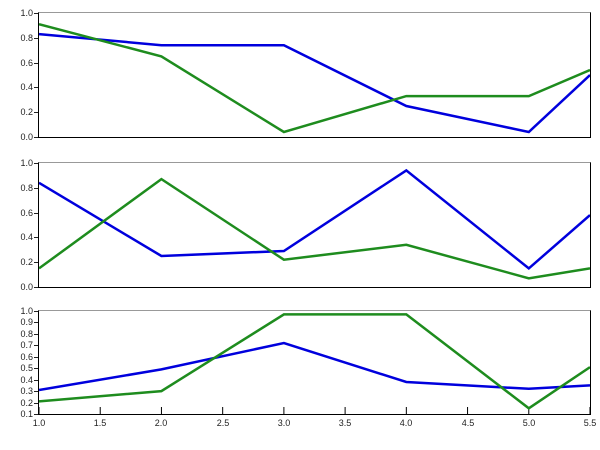 The width and height of the screenshot is (600, 450). Describe the element at coordinates (161, 423) in the screenshot. I see `x-tick-label: 2.0` at that location.